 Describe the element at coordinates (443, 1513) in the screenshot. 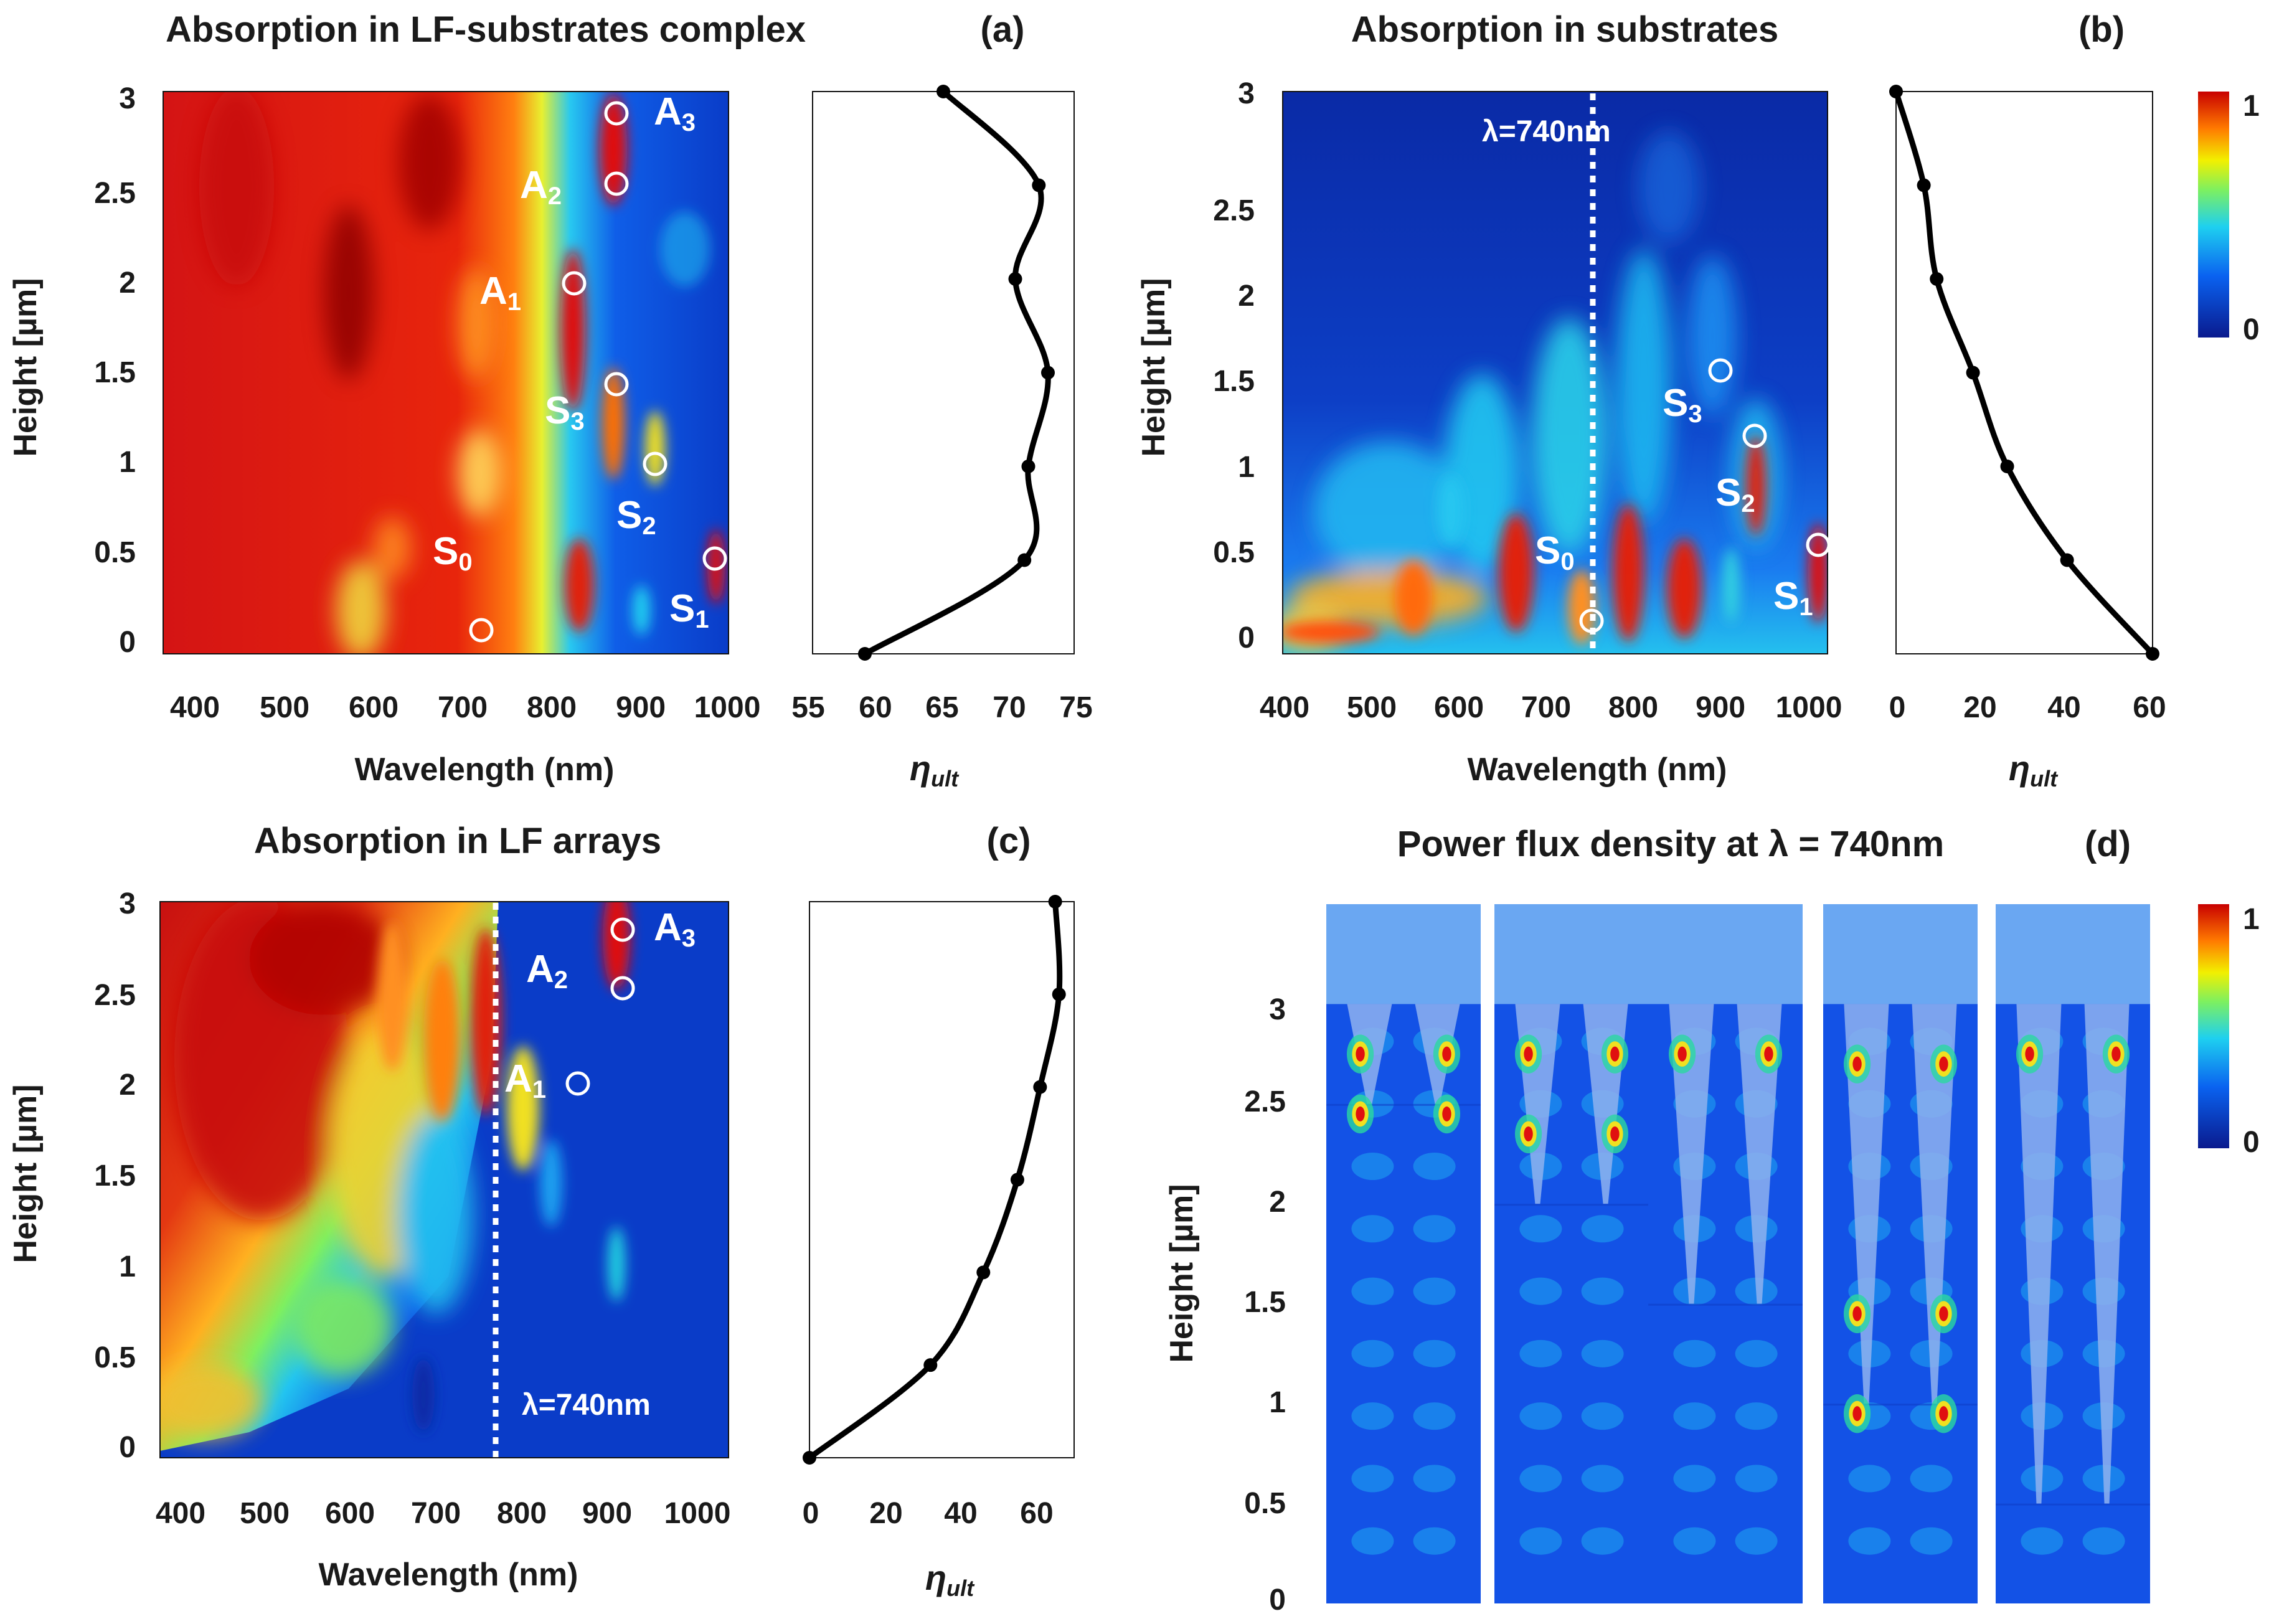

I see `panel-c-x-ticks: 400 500 600 700 800 900 1000` at that location.